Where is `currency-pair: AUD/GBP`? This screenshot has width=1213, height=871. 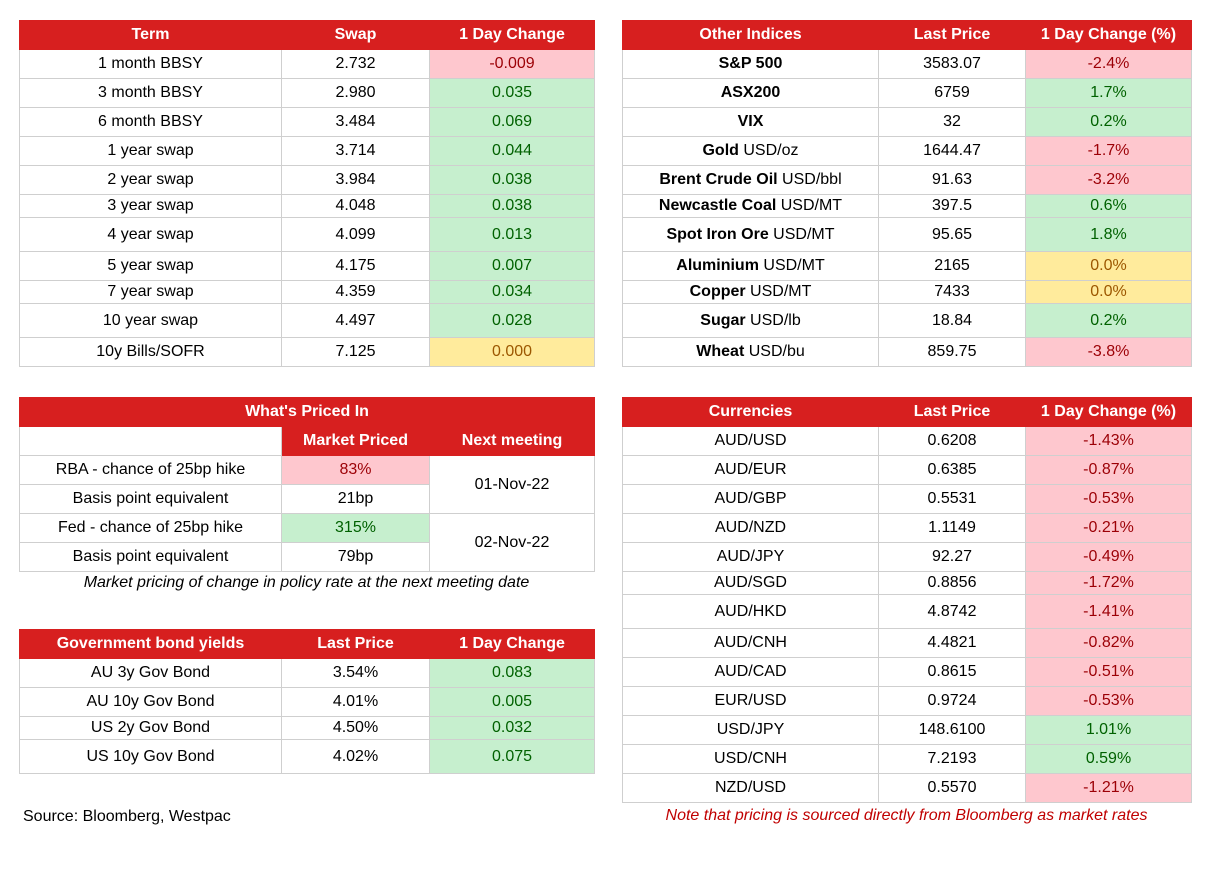
currency-pair: AUD/GBP is located at coordinates (750, 499).